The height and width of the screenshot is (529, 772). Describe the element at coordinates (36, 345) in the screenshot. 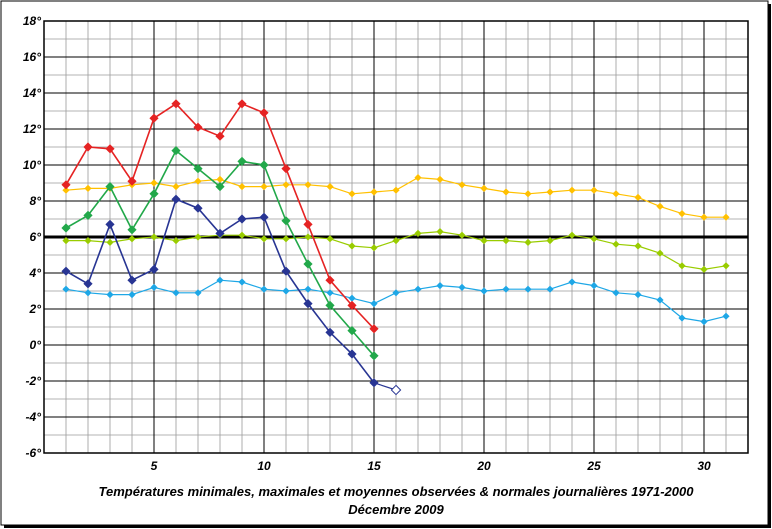

I see `y-tick-label: 0°` at that location.